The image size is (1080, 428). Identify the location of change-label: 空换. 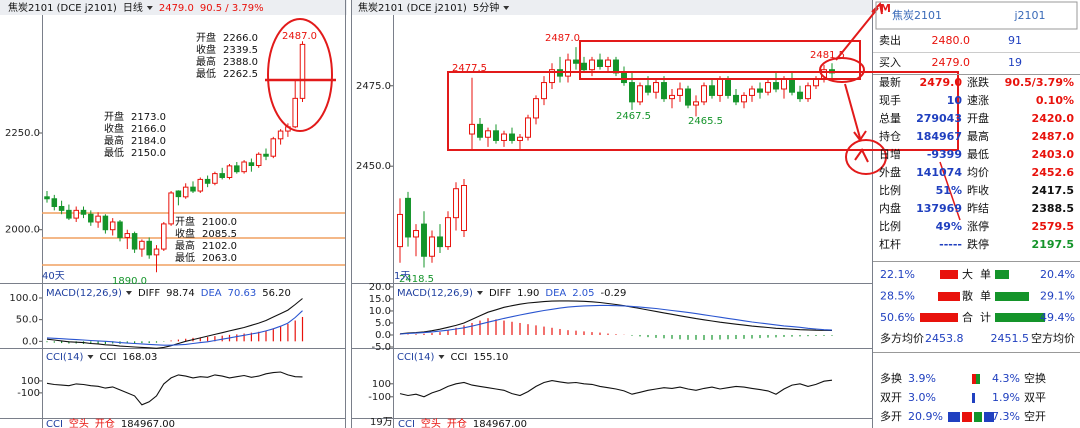
(1035, 378).